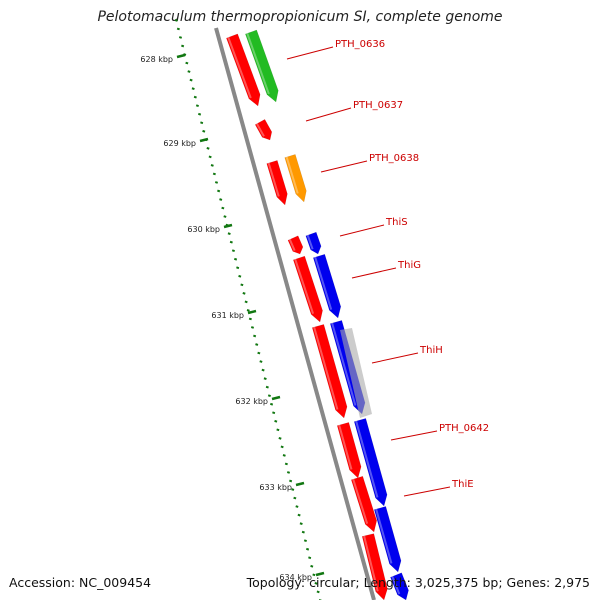  What do you see at coordinates (80, 582) in the screenshot?
I see `accession-text: Accession: NC_009454` at bounding box center [80, 582].